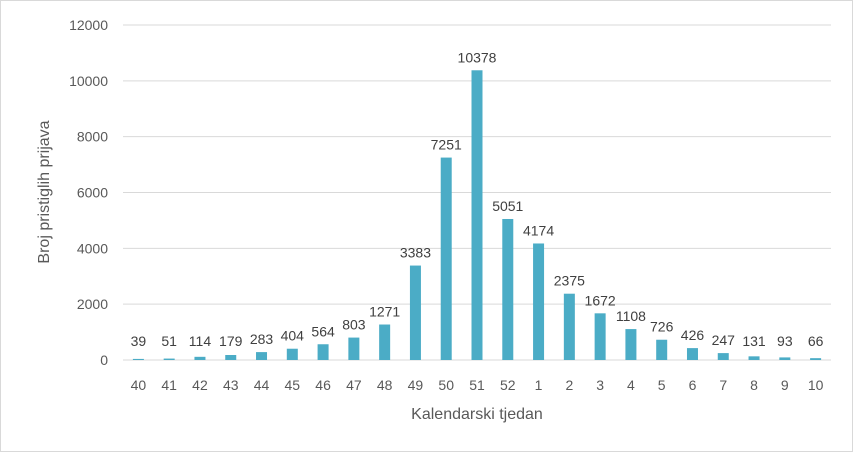  I want to click on x-tick-label: 50, so click(446, 385).